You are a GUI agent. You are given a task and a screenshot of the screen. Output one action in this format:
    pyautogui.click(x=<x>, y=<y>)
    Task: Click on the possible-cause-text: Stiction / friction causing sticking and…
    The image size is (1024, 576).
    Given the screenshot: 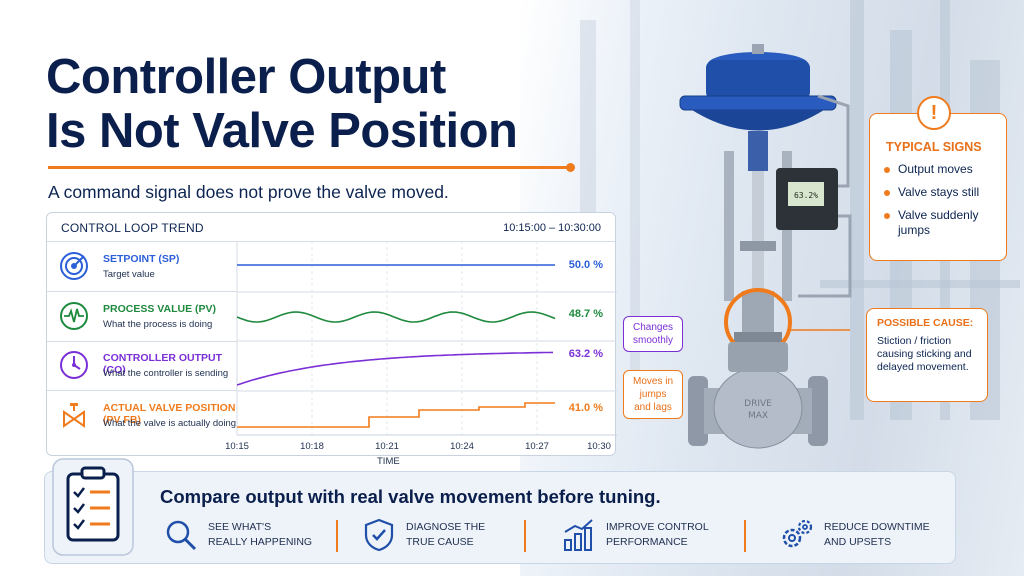 What is the action you would take?
    pyautogui.click(x=924, y=354)
    